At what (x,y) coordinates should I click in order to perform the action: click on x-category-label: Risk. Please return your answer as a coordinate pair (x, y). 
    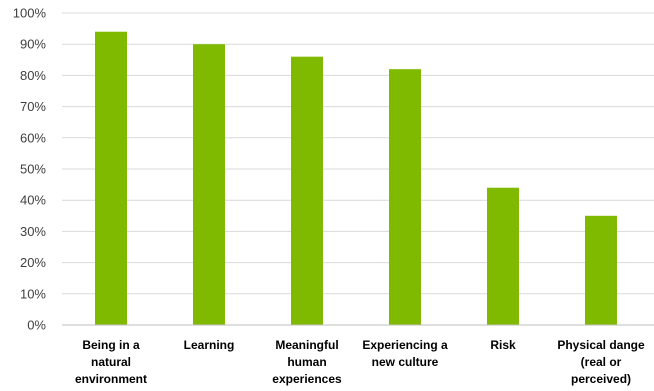
    Looking at the image, I should click on (503, 345).